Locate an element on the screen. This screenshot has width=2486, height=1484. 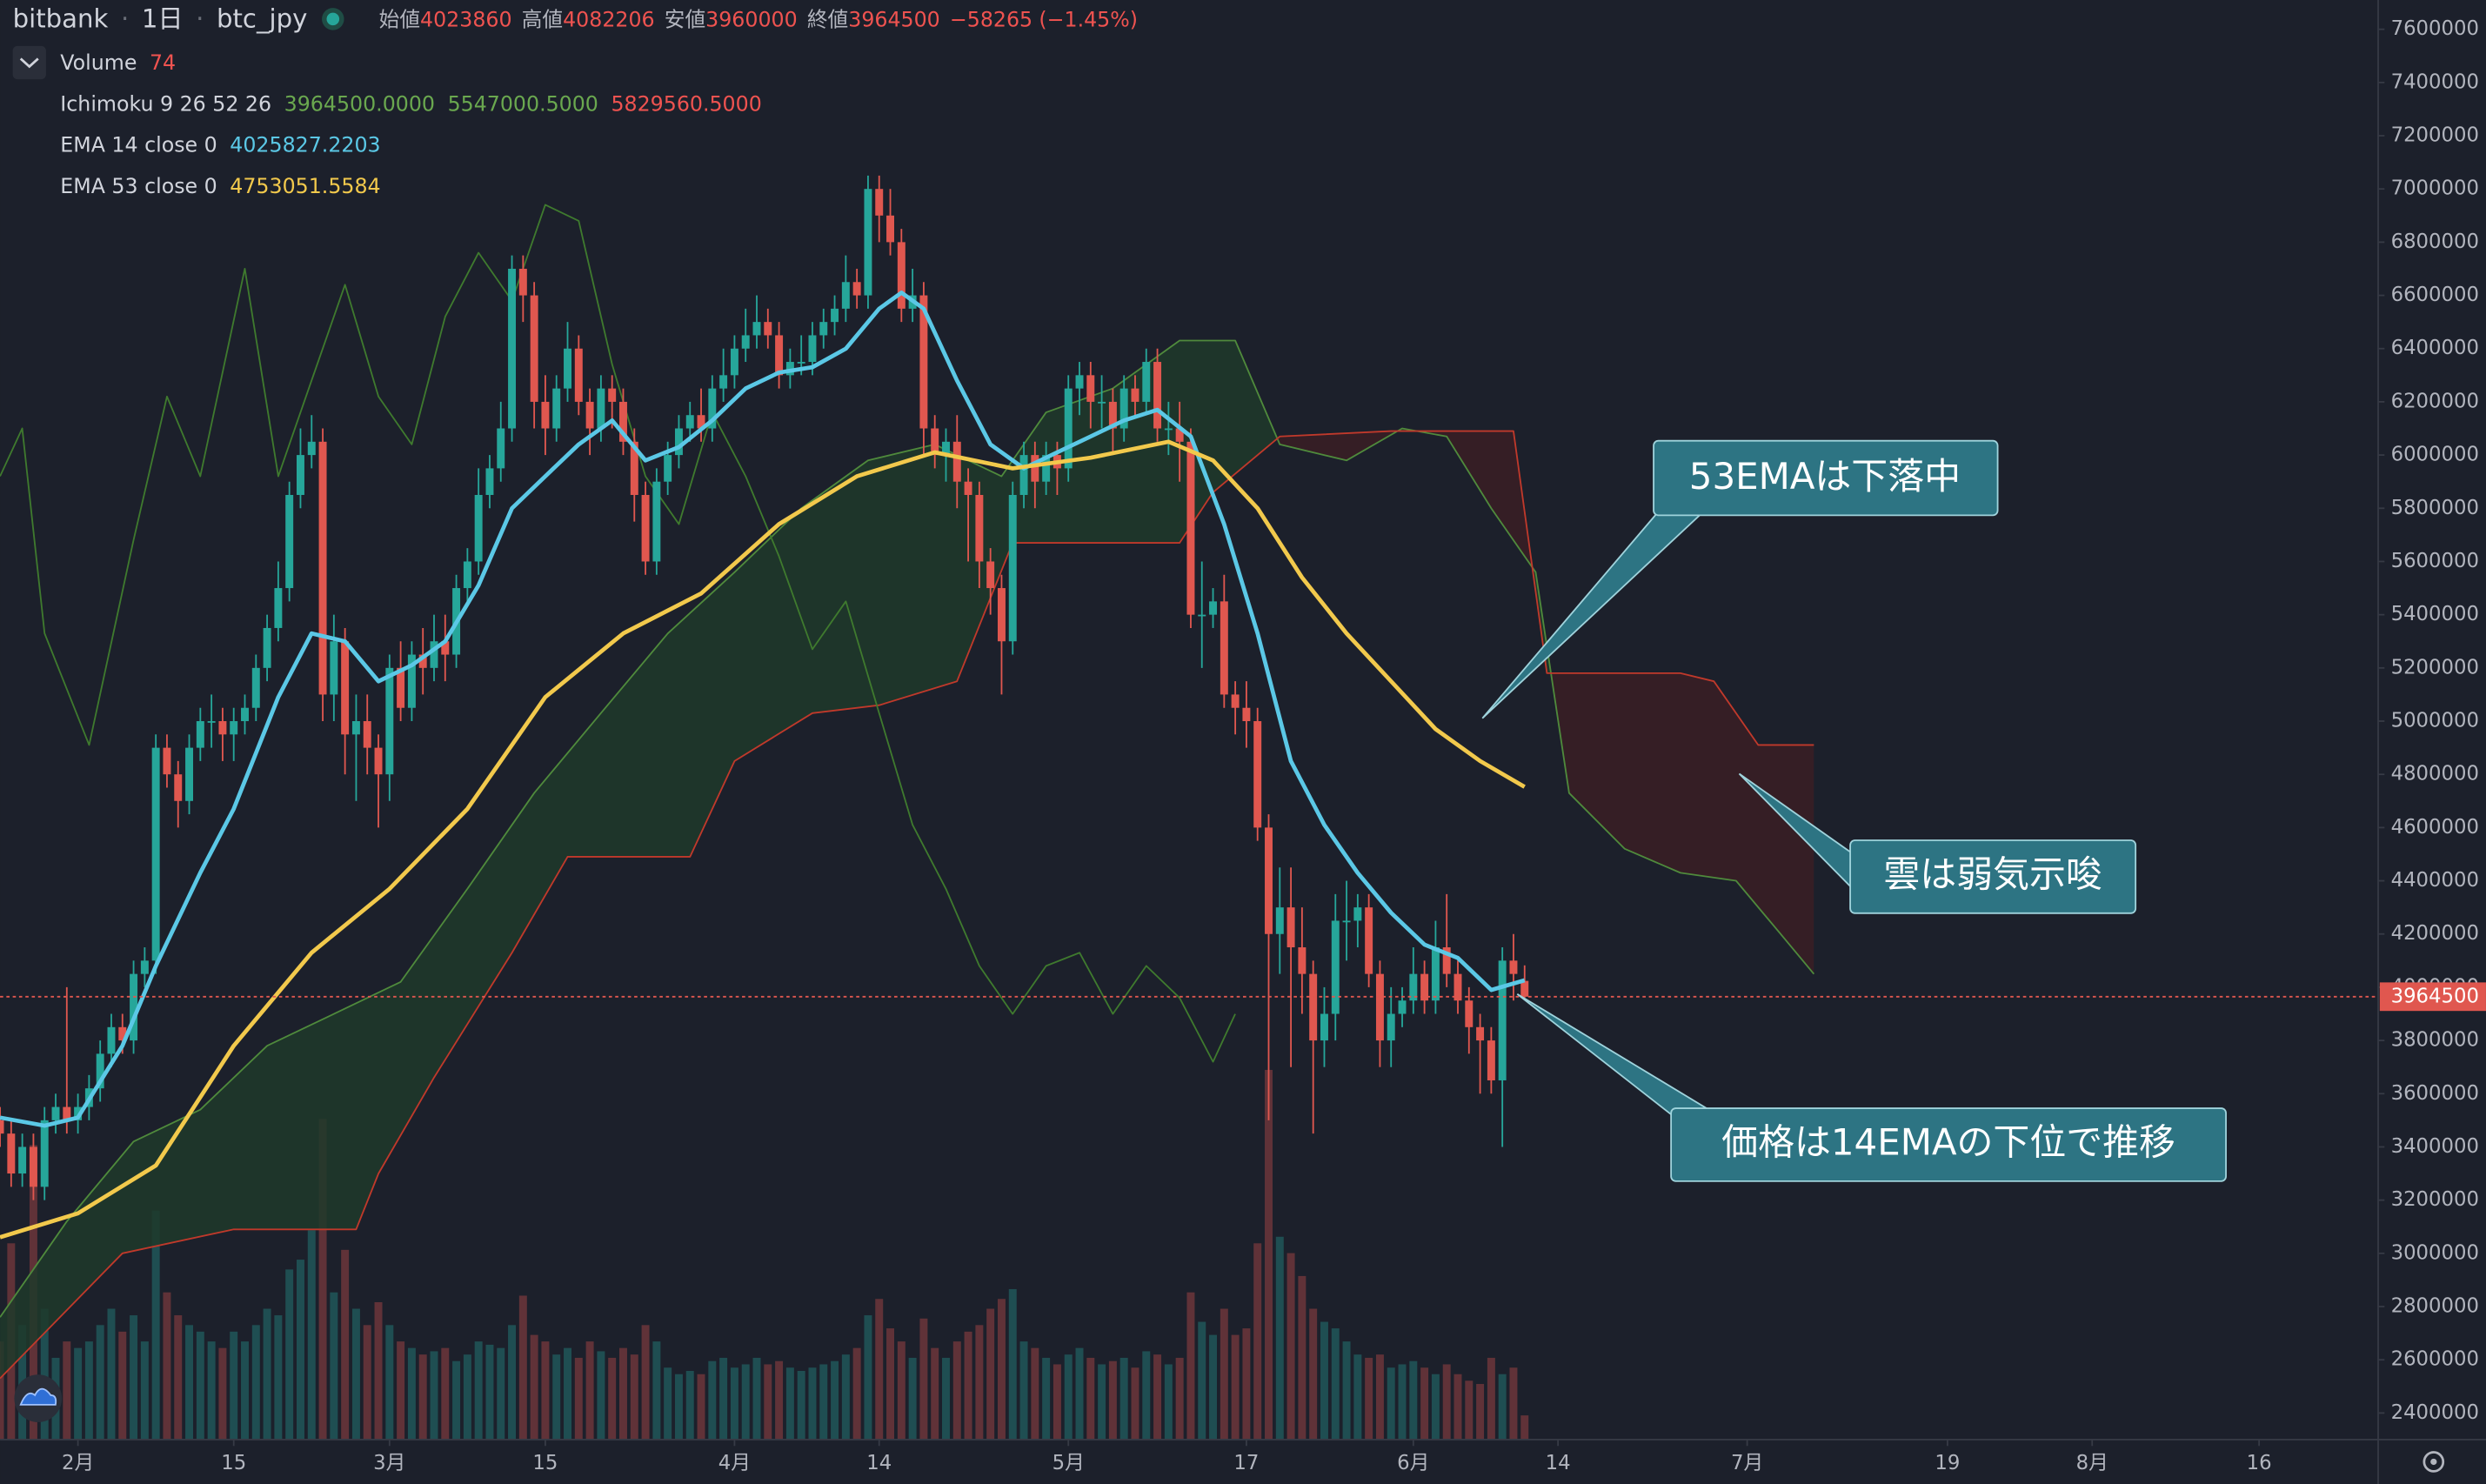
legend-label: EMA 53 close 0 is located at coordinates (139, 186).